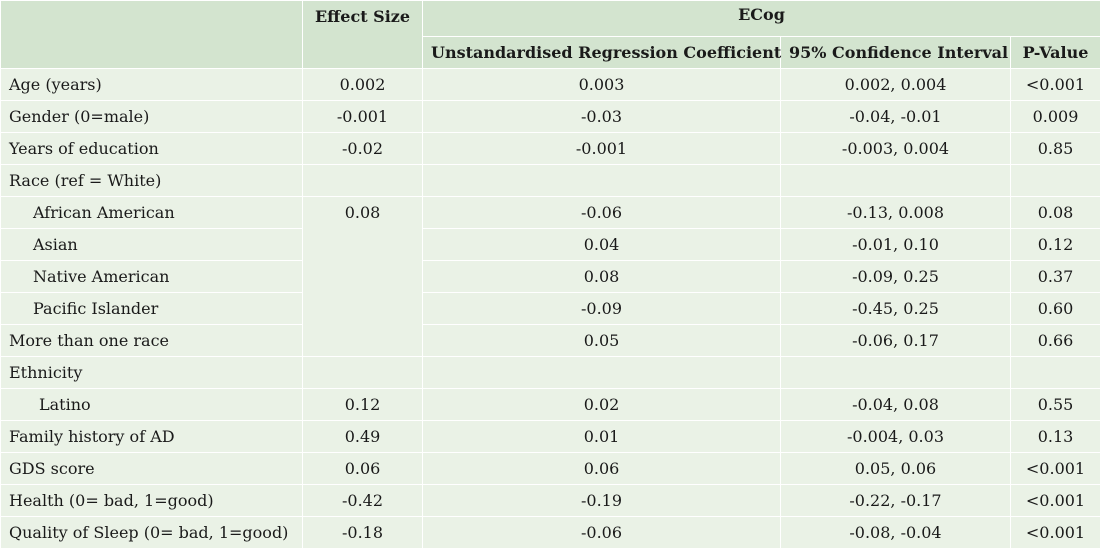 This screenshot has width=1102, height=550. What do you see at coordinates (1055, 276) in the screenshot?
I see `p-value-cell: 0.37` at bounding box center [1055, 276].